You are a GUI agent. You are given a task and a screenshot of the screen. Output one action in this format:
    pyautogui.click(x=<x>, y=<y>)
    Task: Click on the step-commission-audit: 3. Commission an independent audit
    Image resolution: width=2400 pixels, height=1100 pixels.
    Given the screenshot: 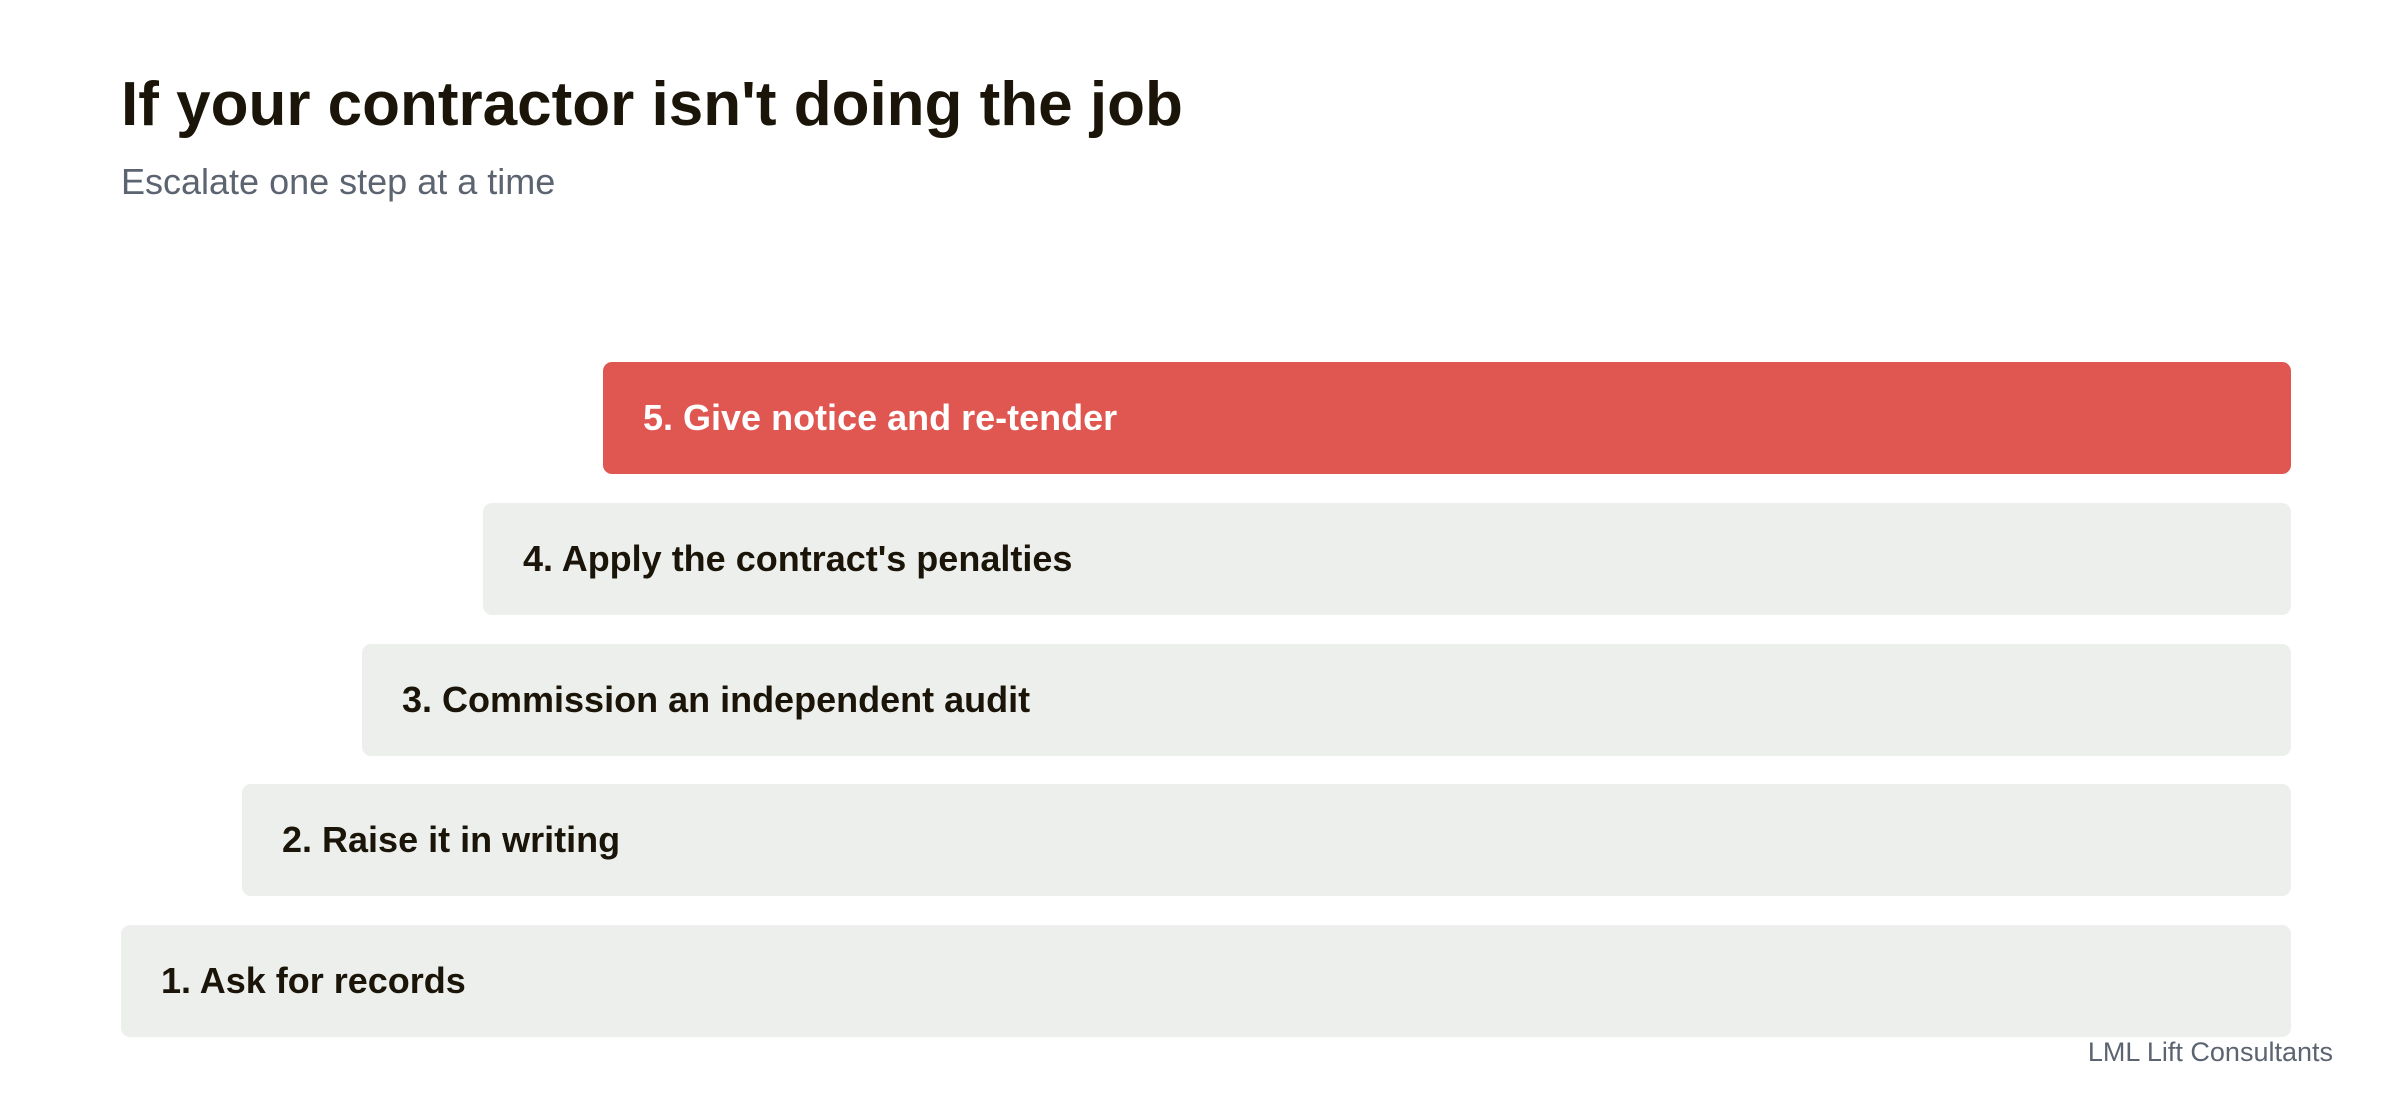 What is the action you would take?
    pyautogui.click(x=1326, y=700)
    